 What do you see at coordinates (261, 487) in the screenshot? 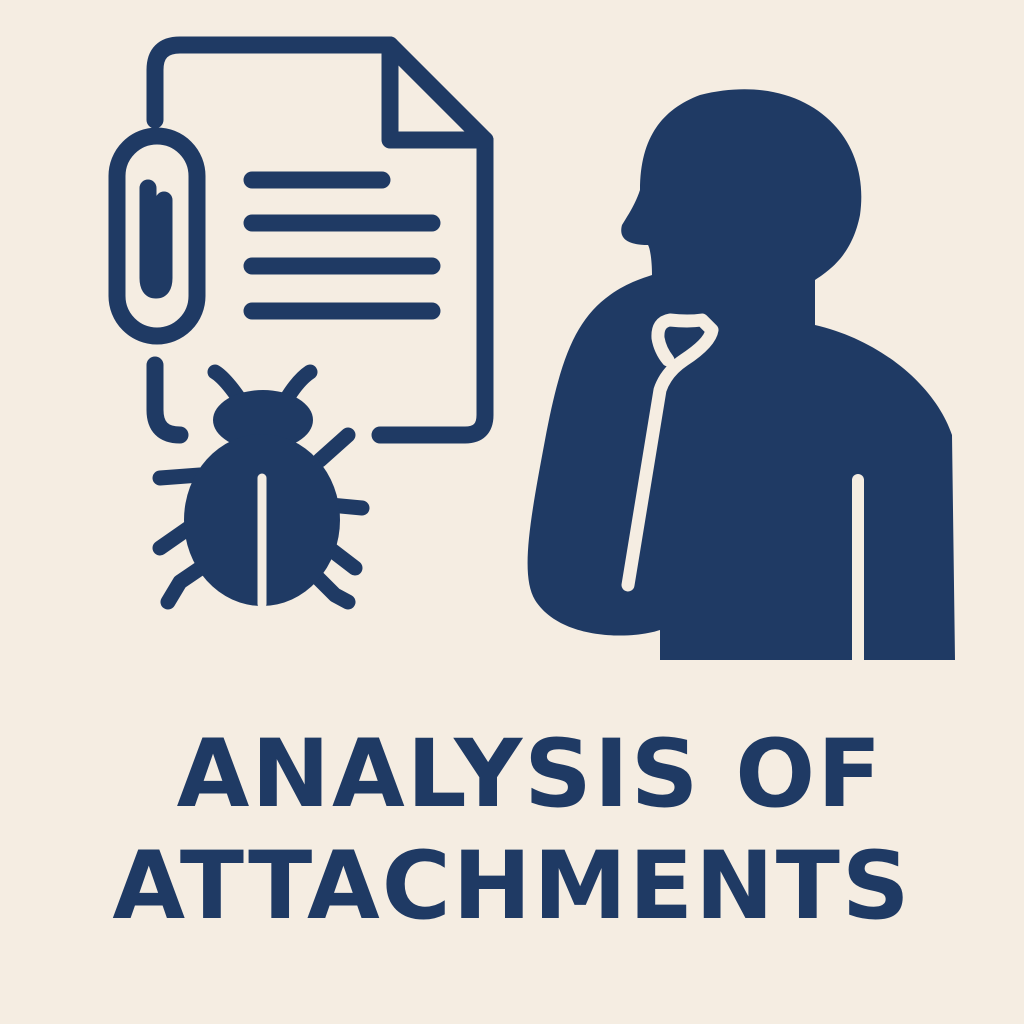
I see `bug-icon` at bounding box center [261, 487].